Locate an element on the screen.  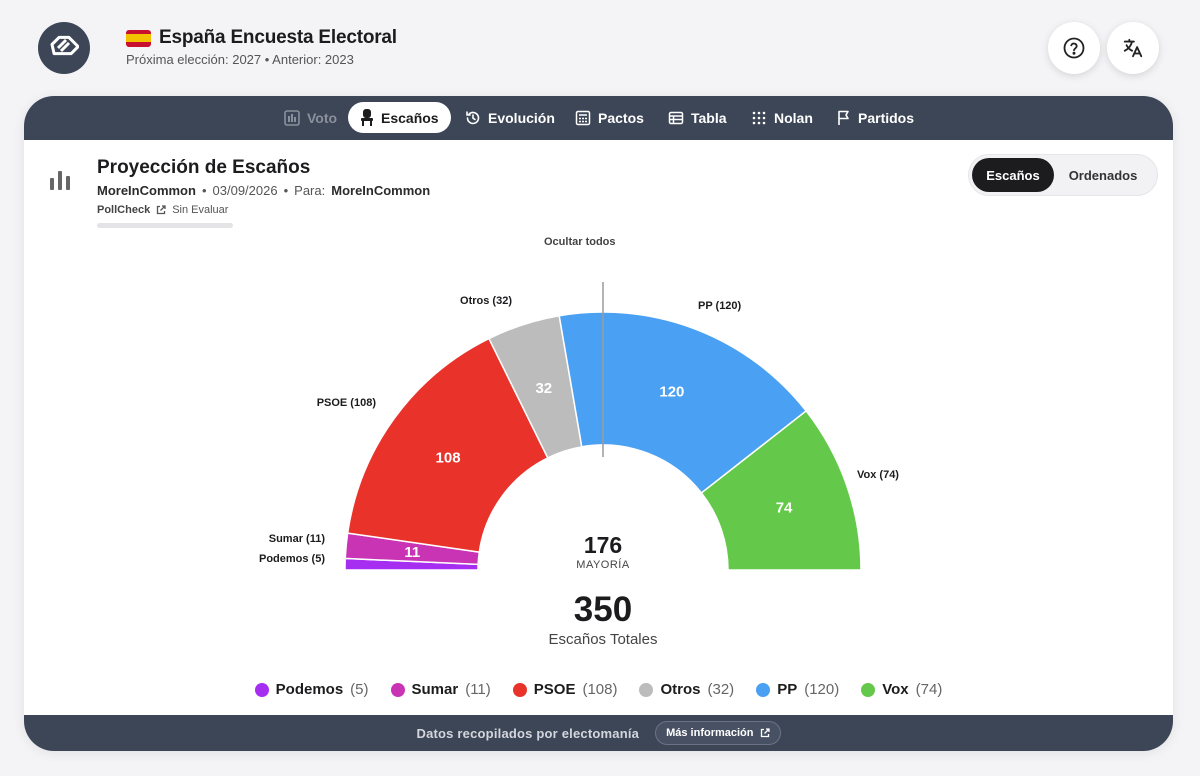
legend-name: Sumar is located at coordinates (435, 689).